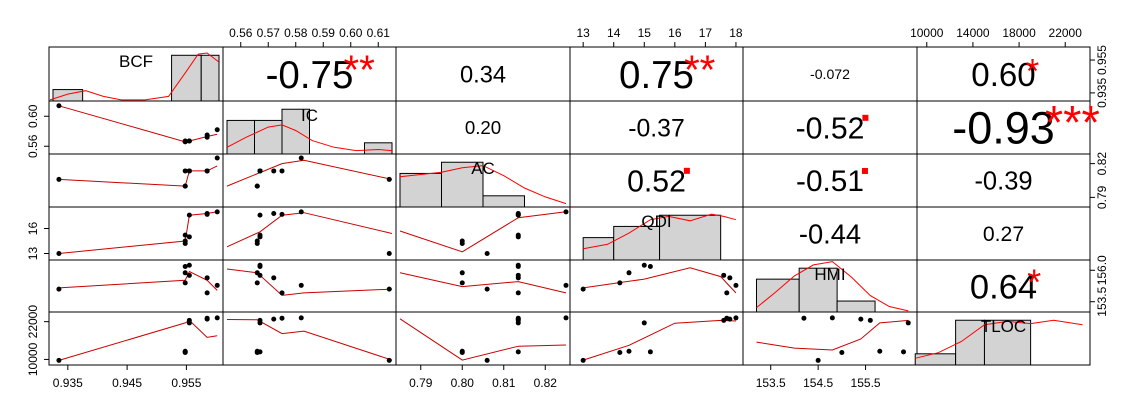 The height and width of the screenshot is (414, 1141). Describe the element at coordinates (33, 322) in the screenshot. I see `tick-label-tloc_left: 22000` at that location.